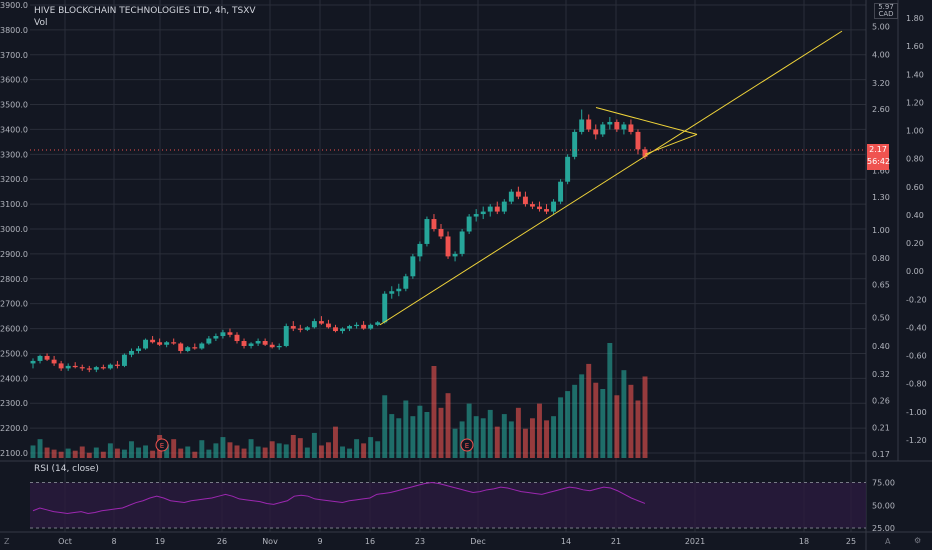 The width and height of the screenshot is (932, 550). What do you see at coordinates (916, 384) in the screenshot?
I see `inner-tick-label: -0.80` at bounding box center [916, 384].